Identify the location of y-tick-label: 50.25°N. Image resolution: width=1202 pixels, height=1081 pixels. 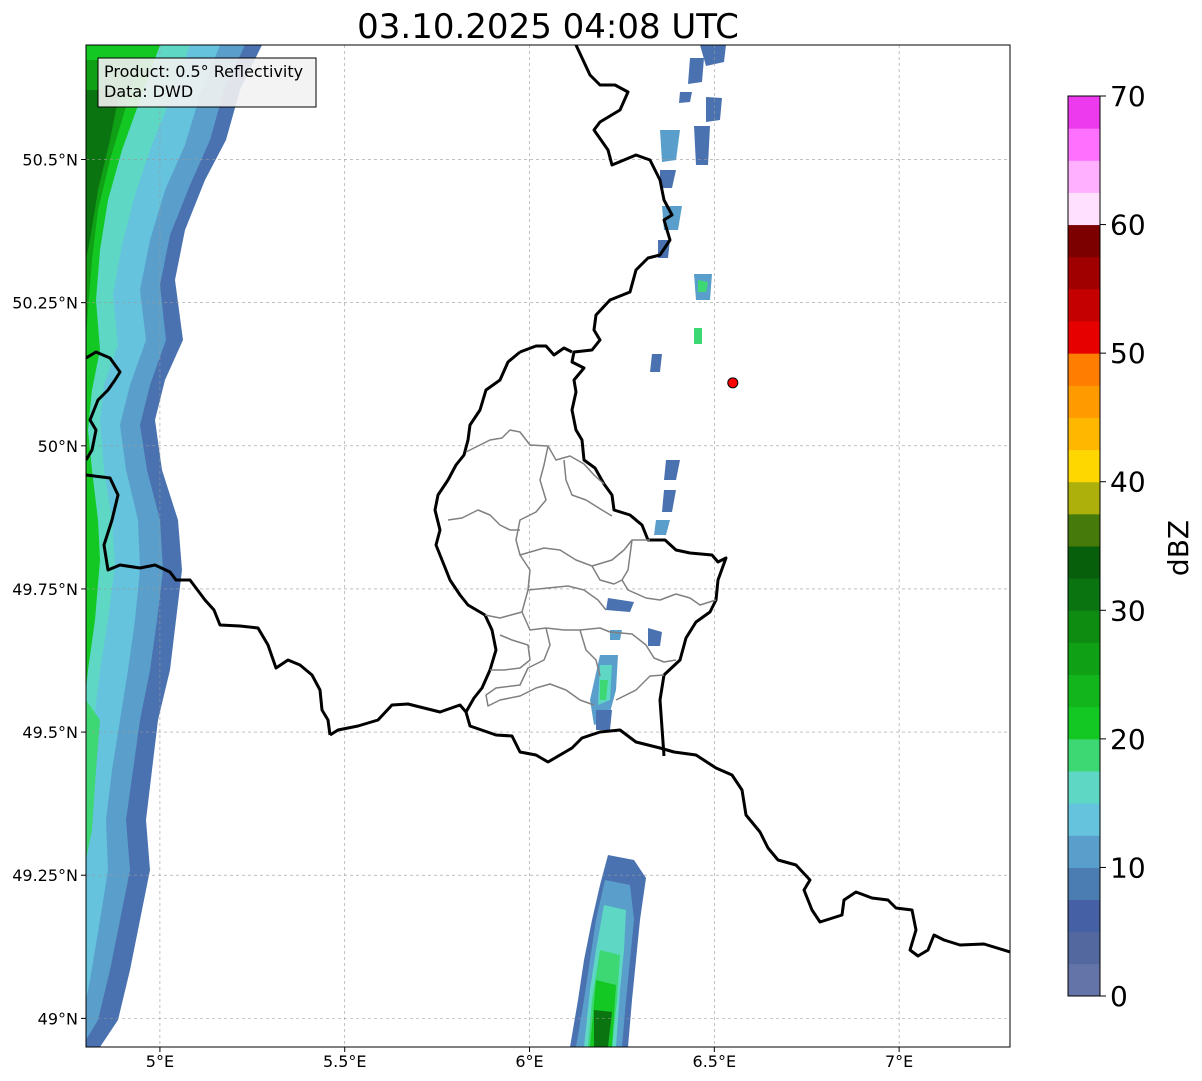
(45, 303).